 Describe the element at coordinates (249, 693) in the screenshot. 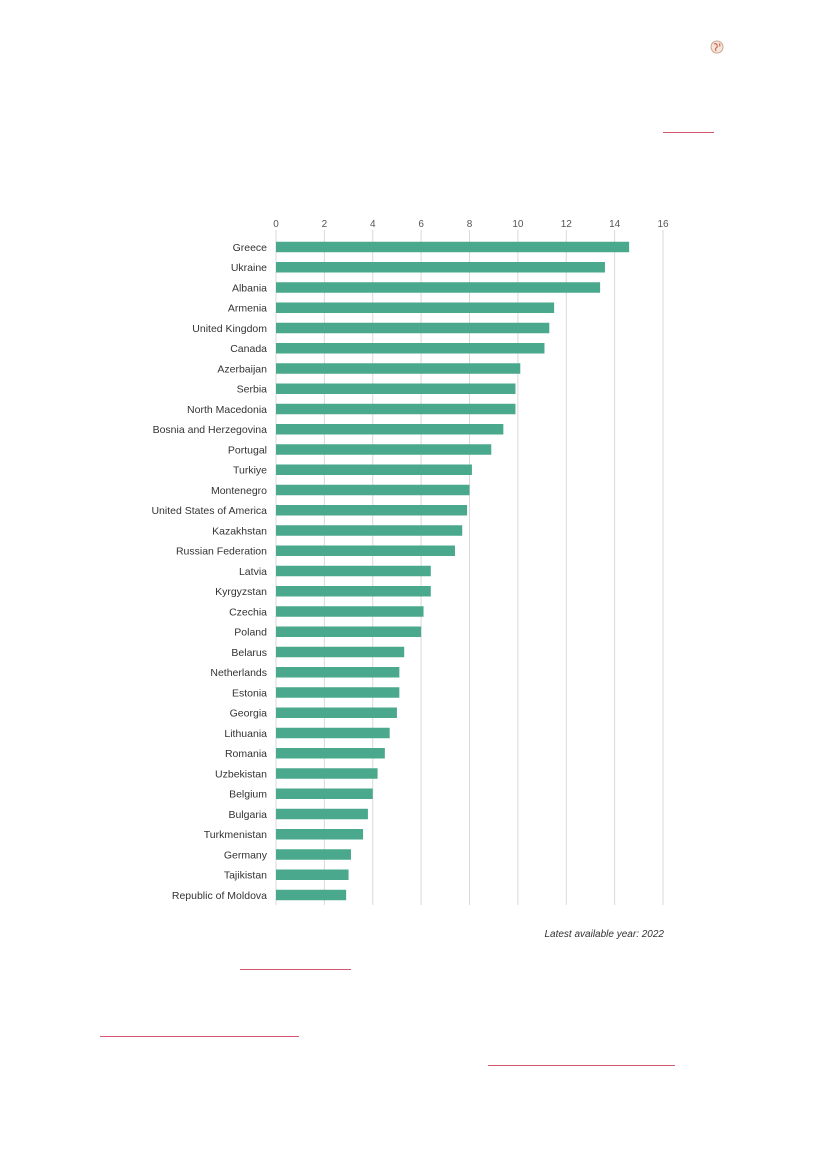

I see `category-label: Estonia` at that location.